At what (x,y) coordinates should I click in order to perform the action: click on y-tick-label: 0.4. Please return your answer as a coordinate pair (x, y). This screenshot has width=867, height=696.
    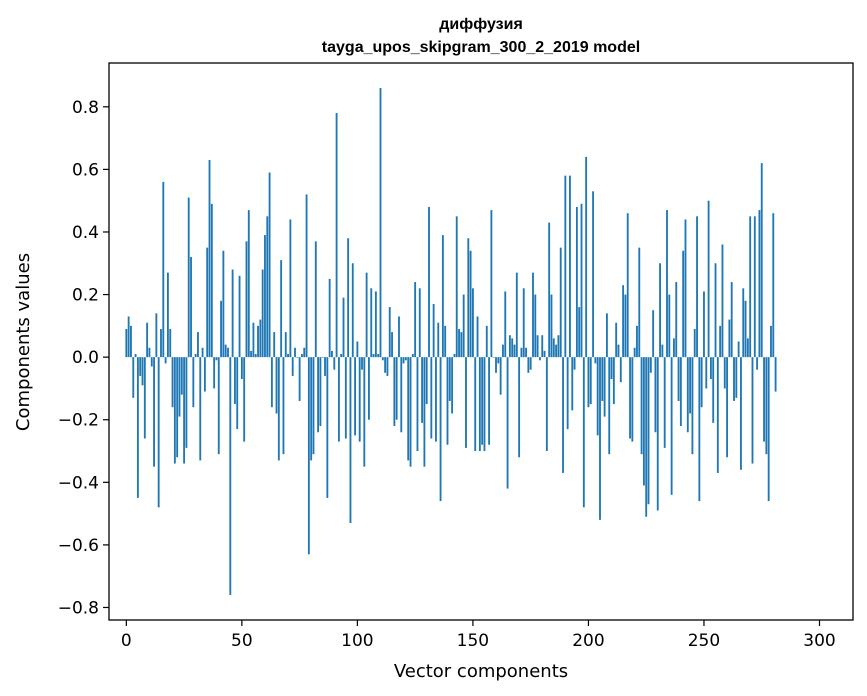
    Looking at the image, I should click on (85, 233).